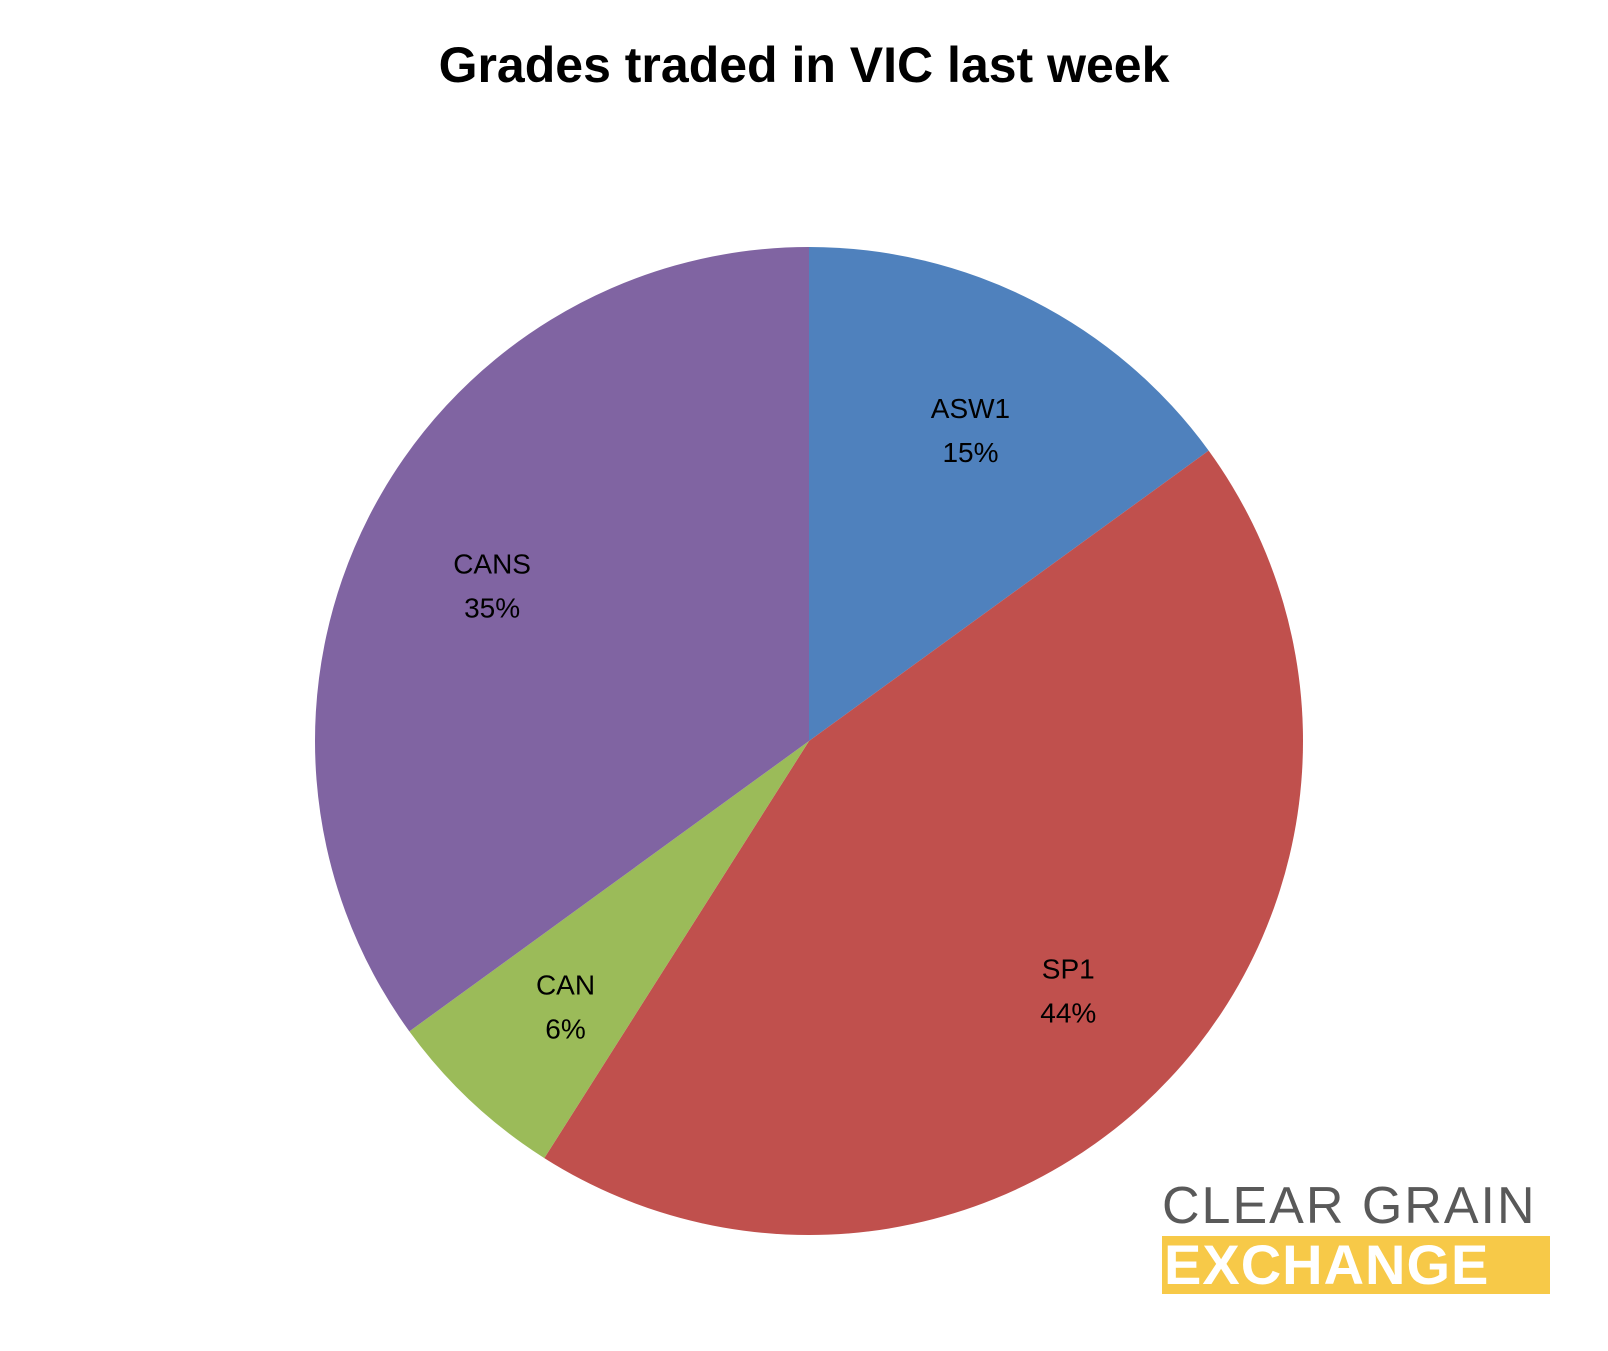  What do you see at coordinates (970, 408) in the screenshot?
I see `slice-label-asw1: ASW1` at bounding box center [970, 408].